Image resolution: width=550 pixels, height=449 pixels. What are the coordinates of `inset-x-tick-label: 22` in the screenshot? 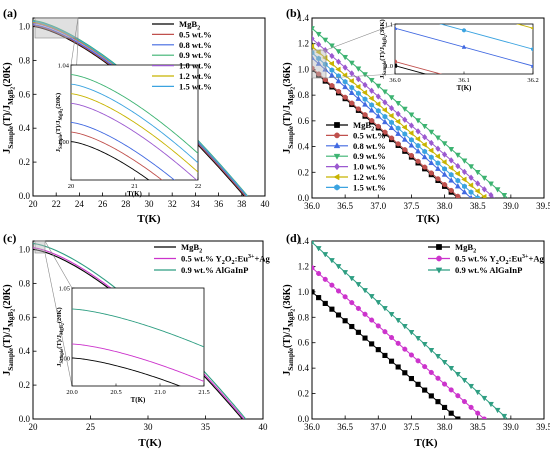 It's located at (198, 186).